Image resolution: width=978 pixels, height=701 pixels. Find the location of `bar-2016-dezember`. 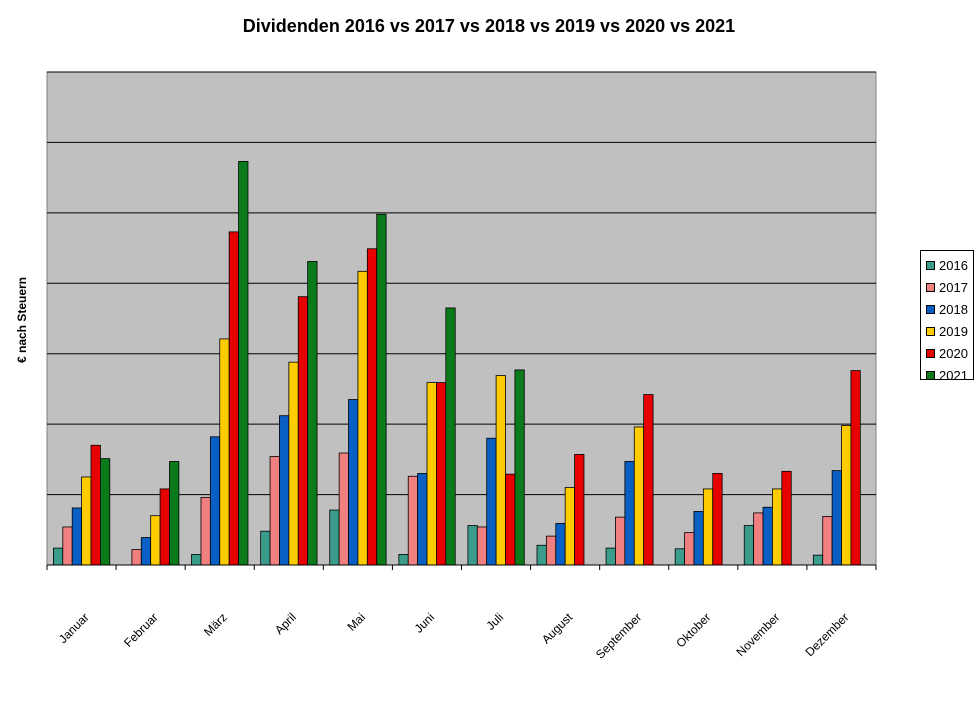

bar-2016-dezember is located at coordinates (818, 560).